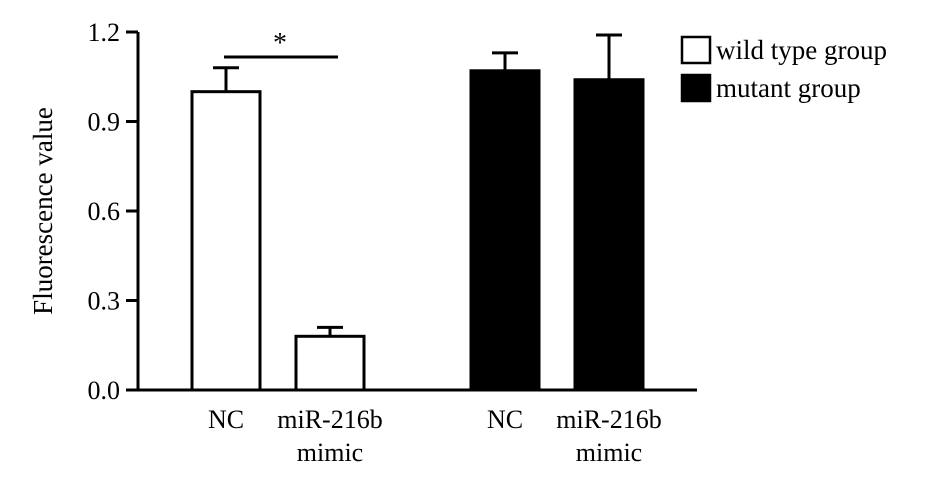  What do you see at coordinates (104, 32) in the screenshot?
I see `y-tick-label: 1.2` at bounding box center [104, 32].